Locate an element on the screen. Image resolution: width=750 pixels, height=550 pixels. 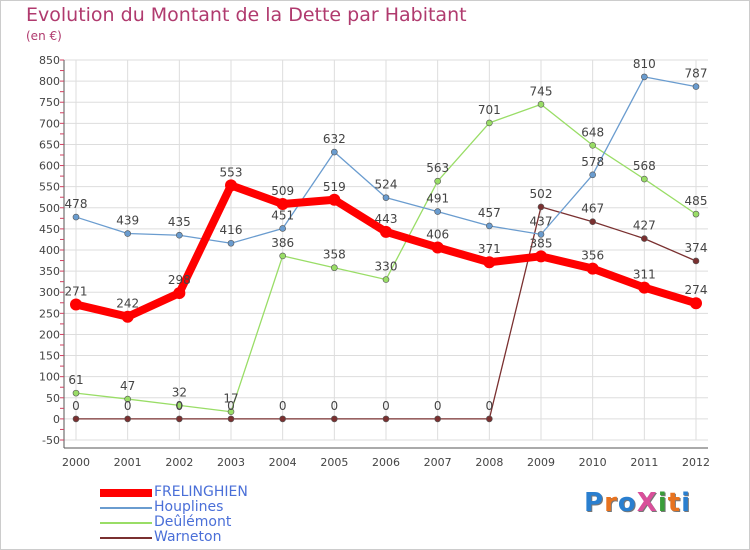
data-label: 406 is located at coordinates (437, 234).